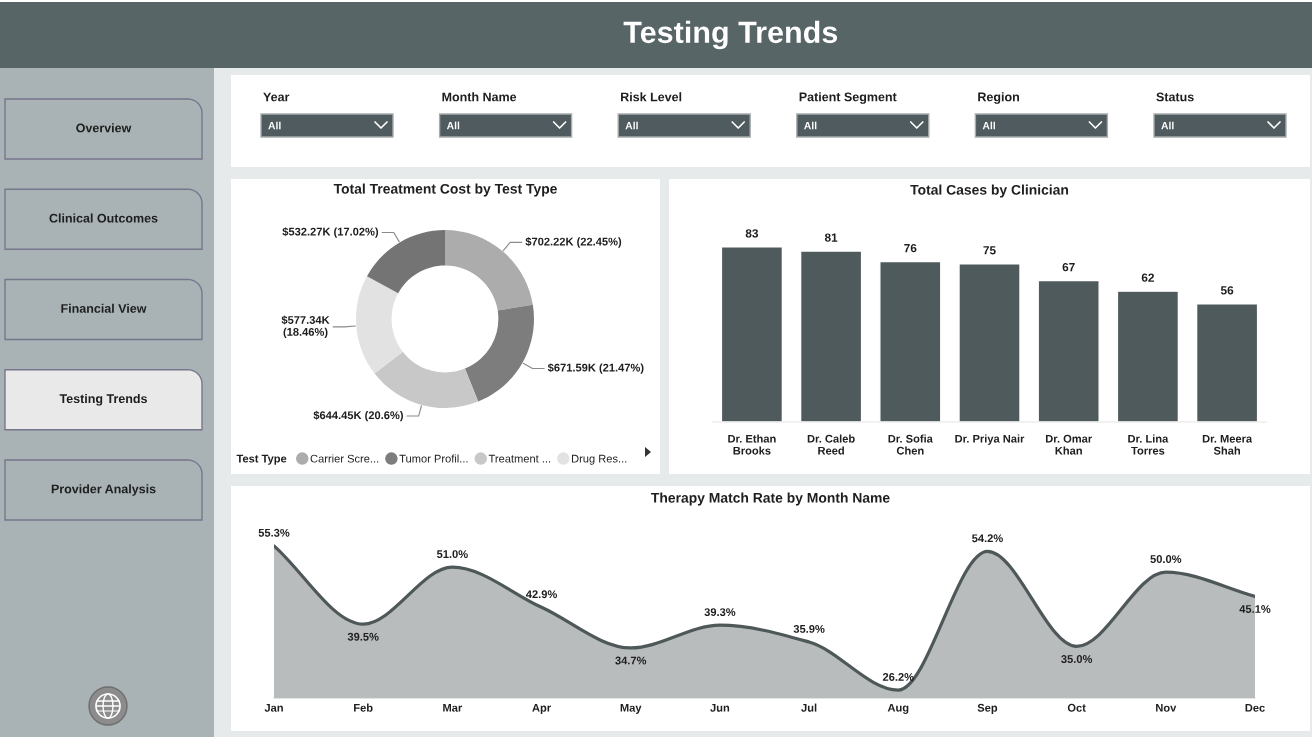  What do you see at coordinates (998, 98) in the screenshot?
I see `category-label: Region` at bounding box center [998, 98].